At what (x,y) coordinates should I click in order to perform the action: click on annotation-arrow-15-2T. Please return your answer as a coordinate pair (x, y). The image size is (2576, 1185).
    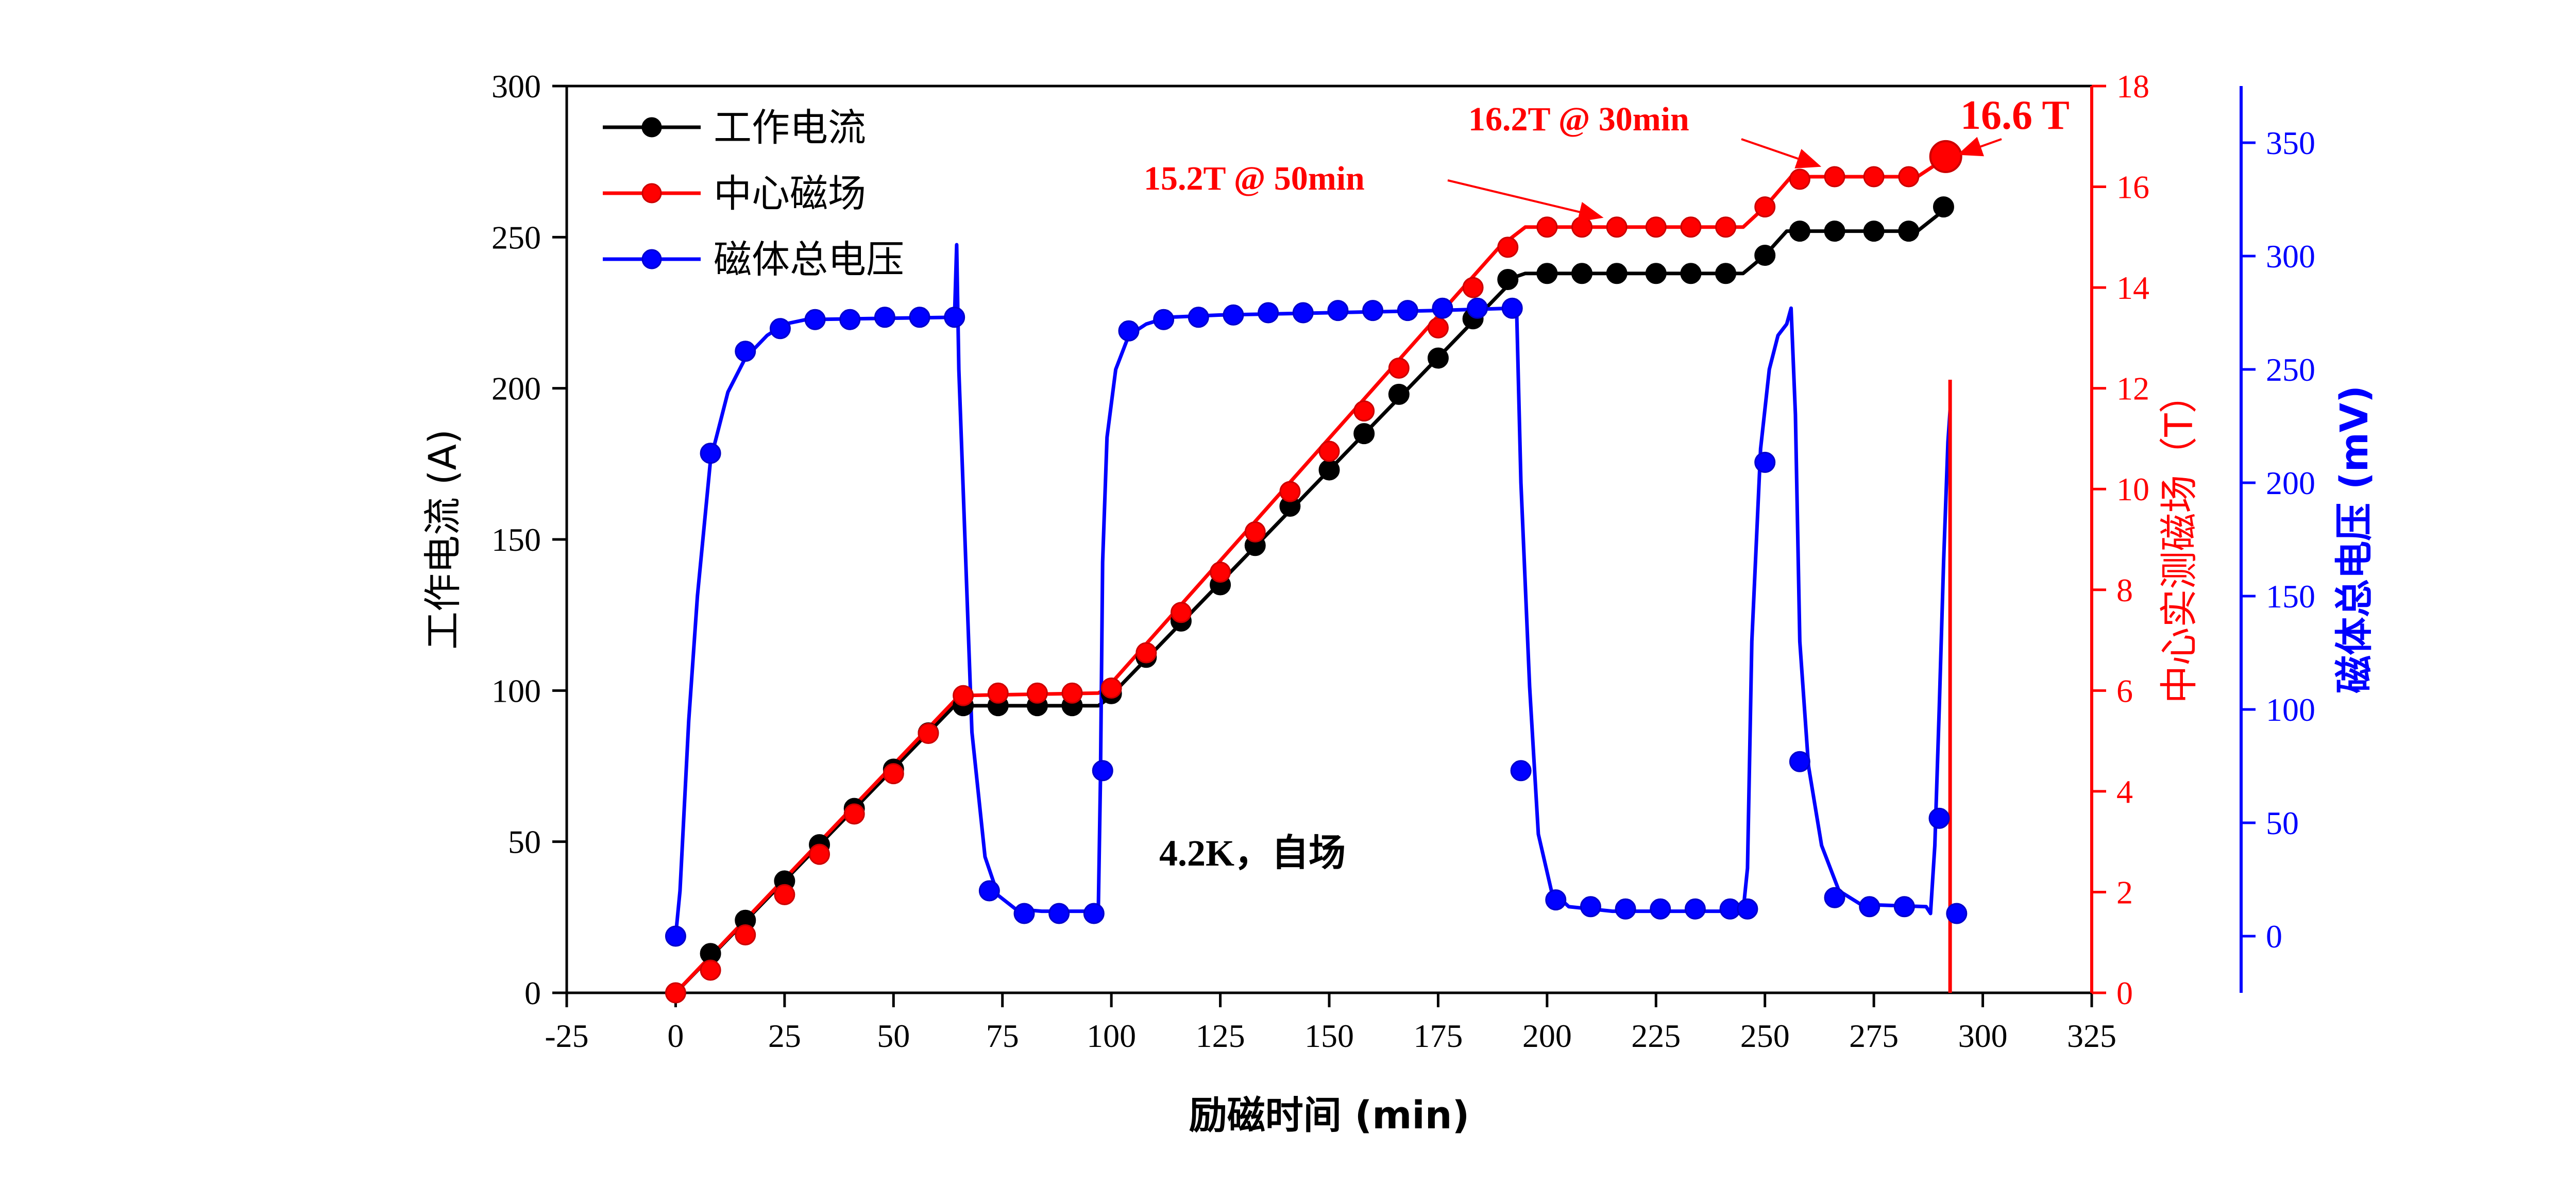
    Looking at the image, I should click on (1525, 201).